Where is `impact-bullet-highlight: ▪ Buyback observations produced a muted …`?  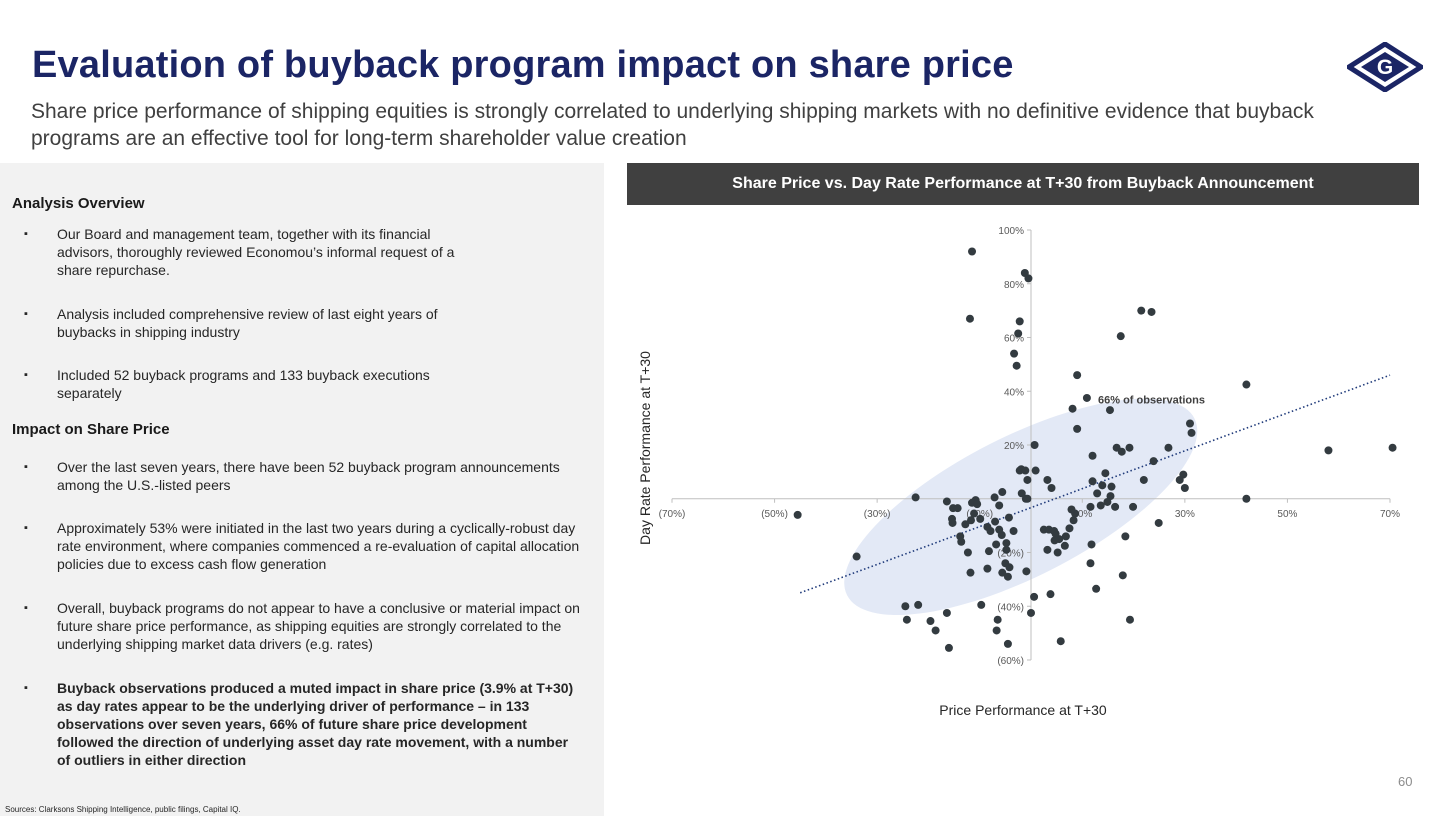
impact-bullet-highlight: ▪ Buyback observations produced a muted … is located at coordinates (304, 724).